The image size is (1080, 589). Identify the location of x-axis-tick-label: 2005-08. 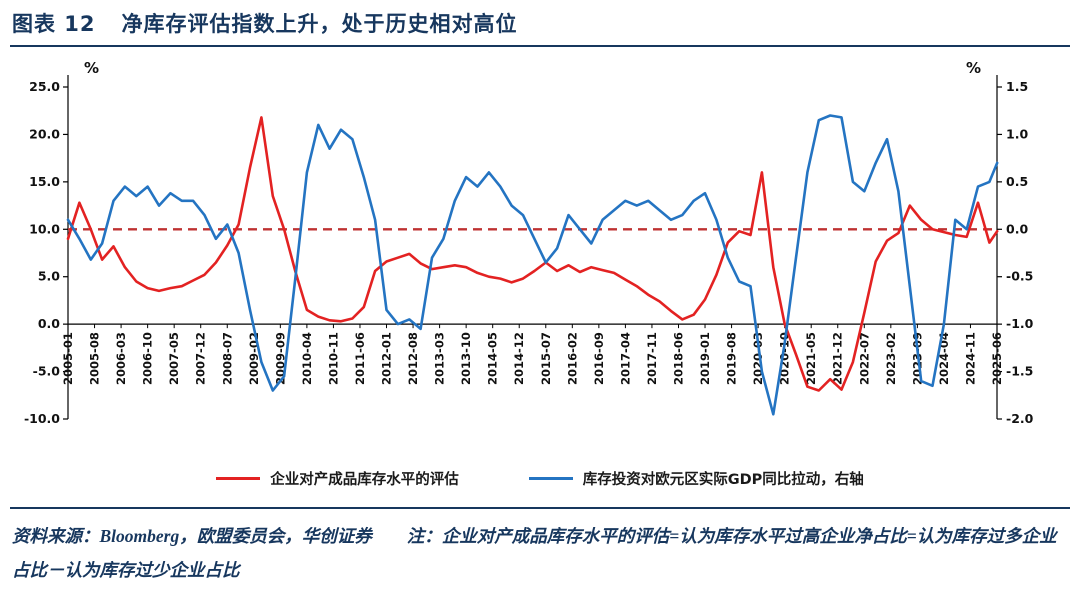
(95, 358).